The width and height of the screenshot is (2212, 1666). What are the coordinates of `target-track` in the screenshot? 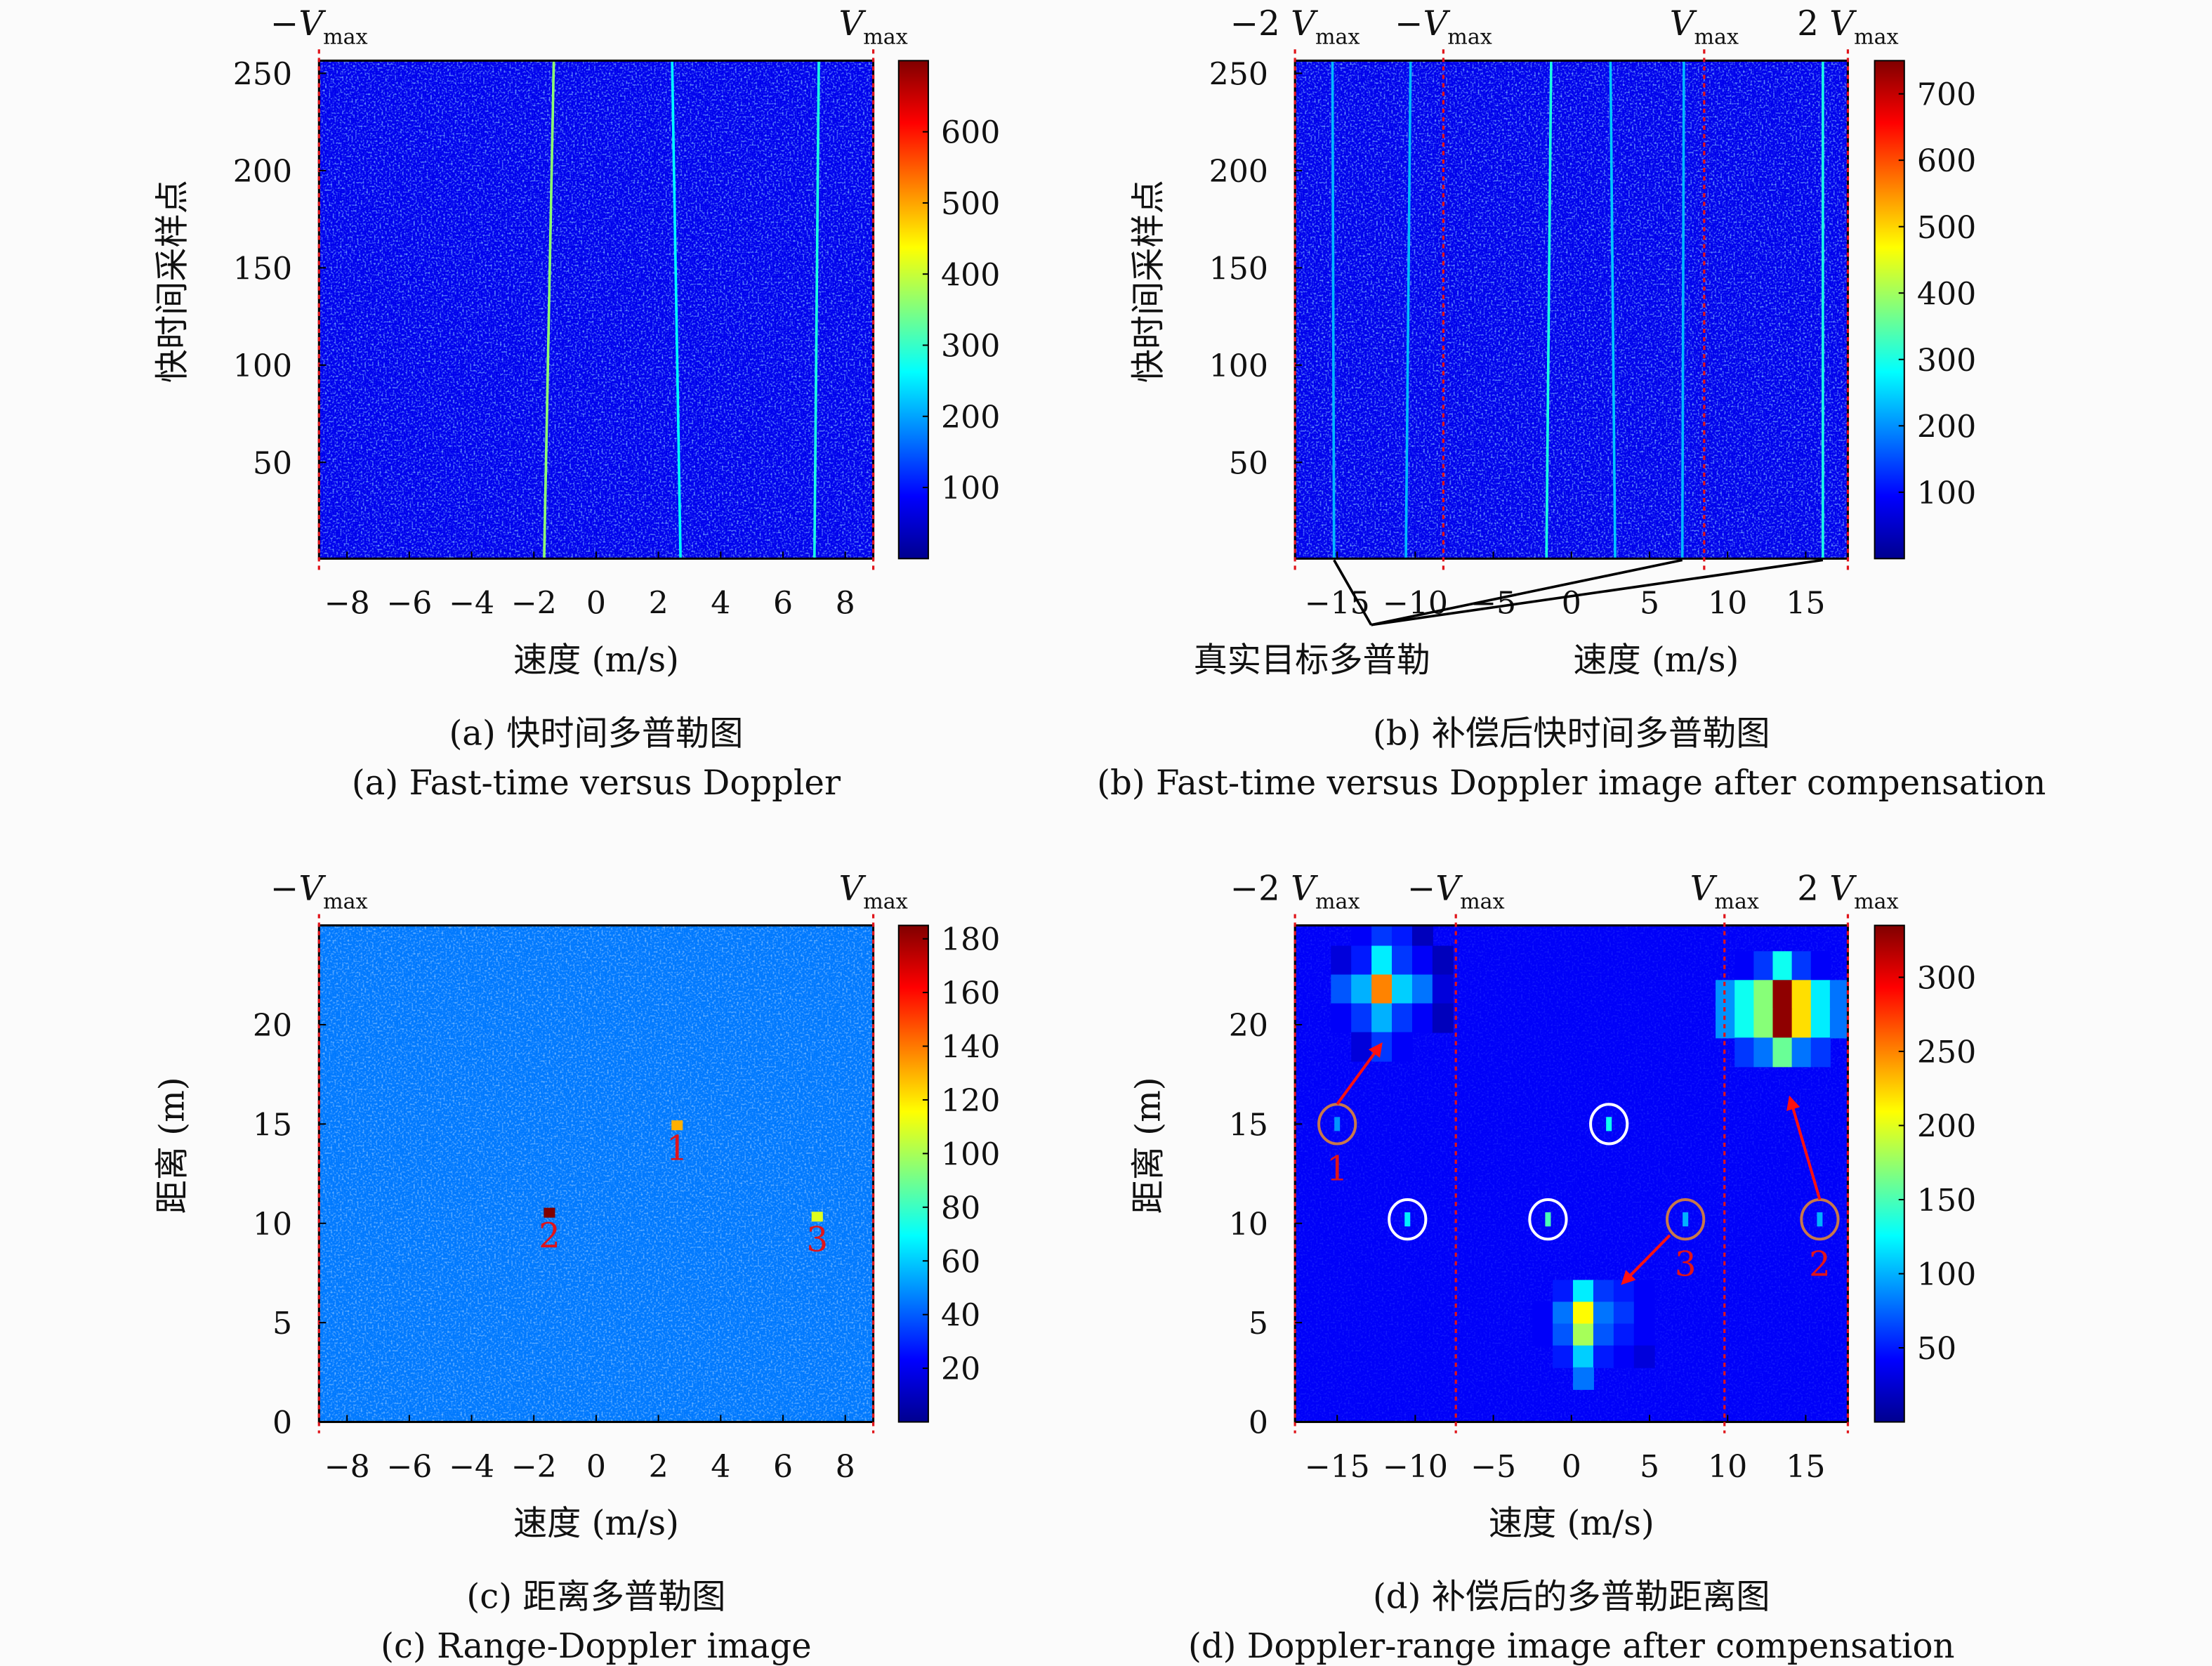 It's located at (1408, 309).